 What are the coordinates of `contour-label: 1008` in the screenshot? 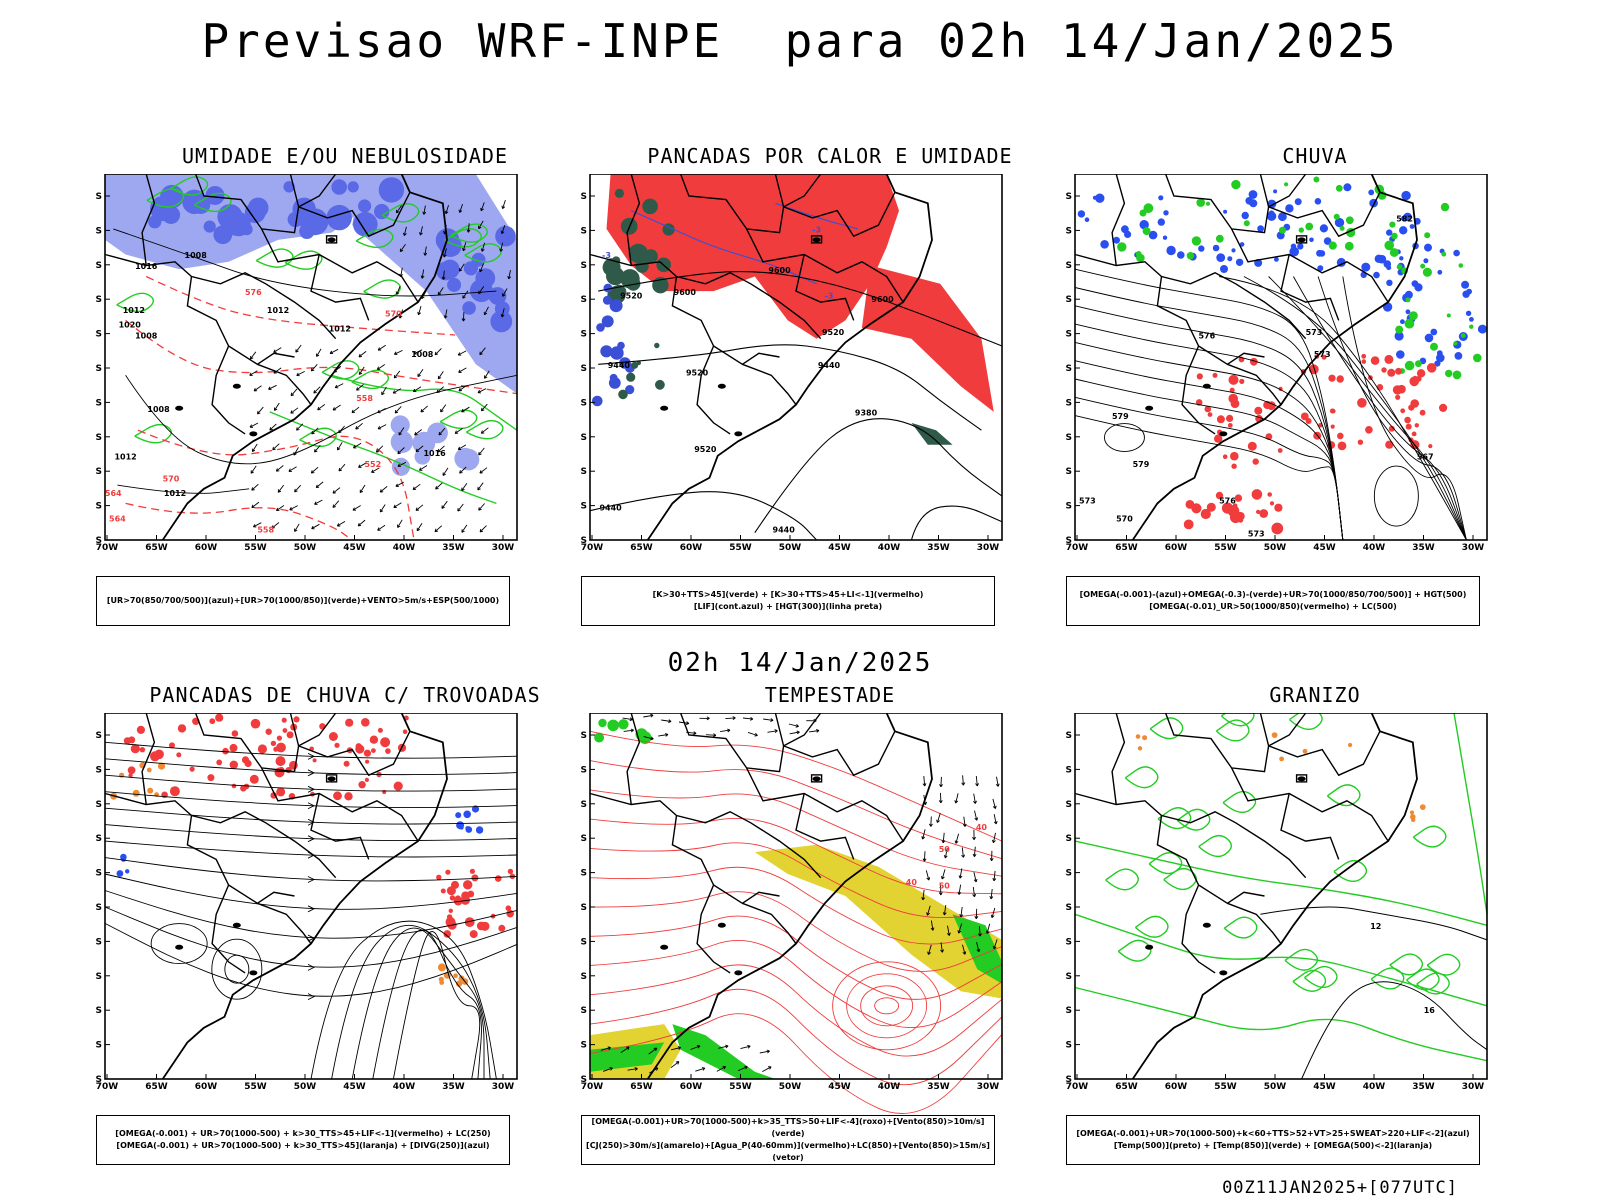 It's located at (196, 255).